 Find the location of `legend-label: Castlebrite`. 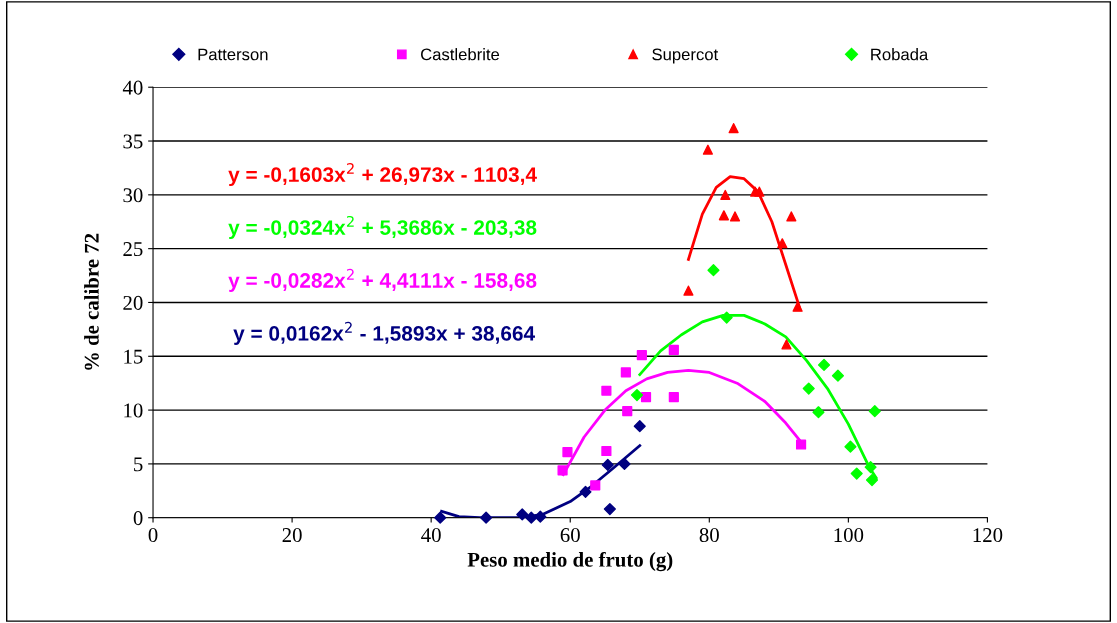

legend-label: Castlebrite is located at coordinates (460, 54).